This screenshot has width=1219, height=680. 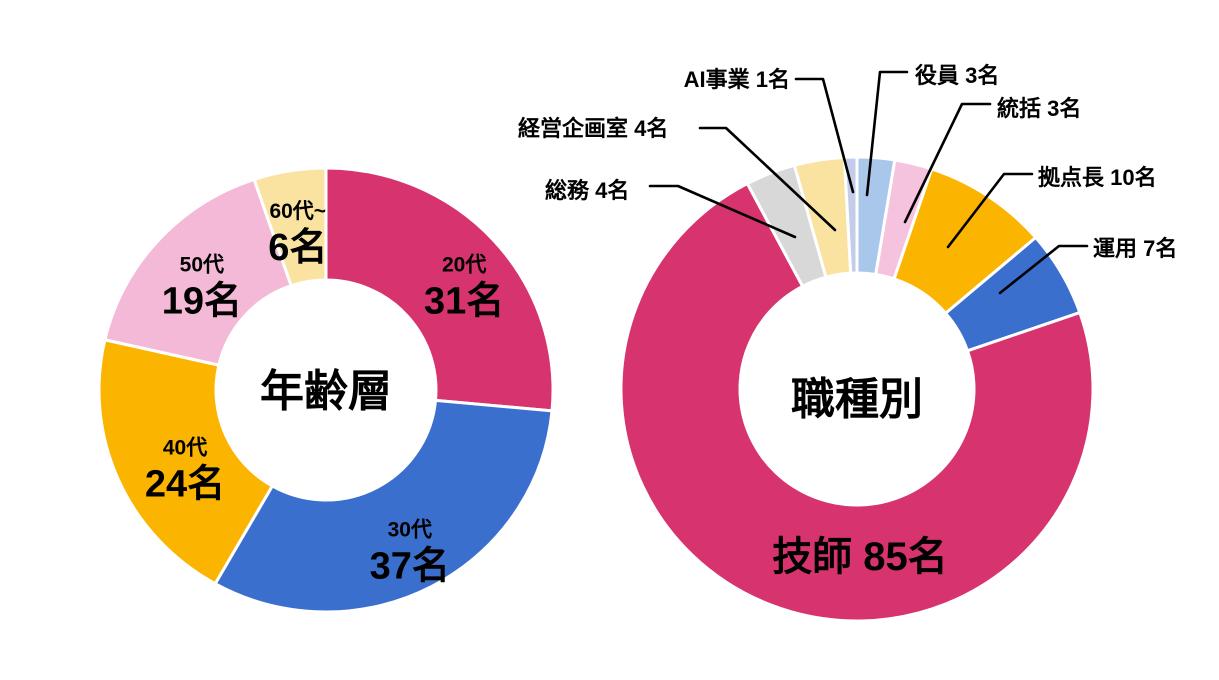 What do you see at coordinates (185, 462) in the screenshot?
I see `donut-segment-40代` at bounding box center [185, 462].